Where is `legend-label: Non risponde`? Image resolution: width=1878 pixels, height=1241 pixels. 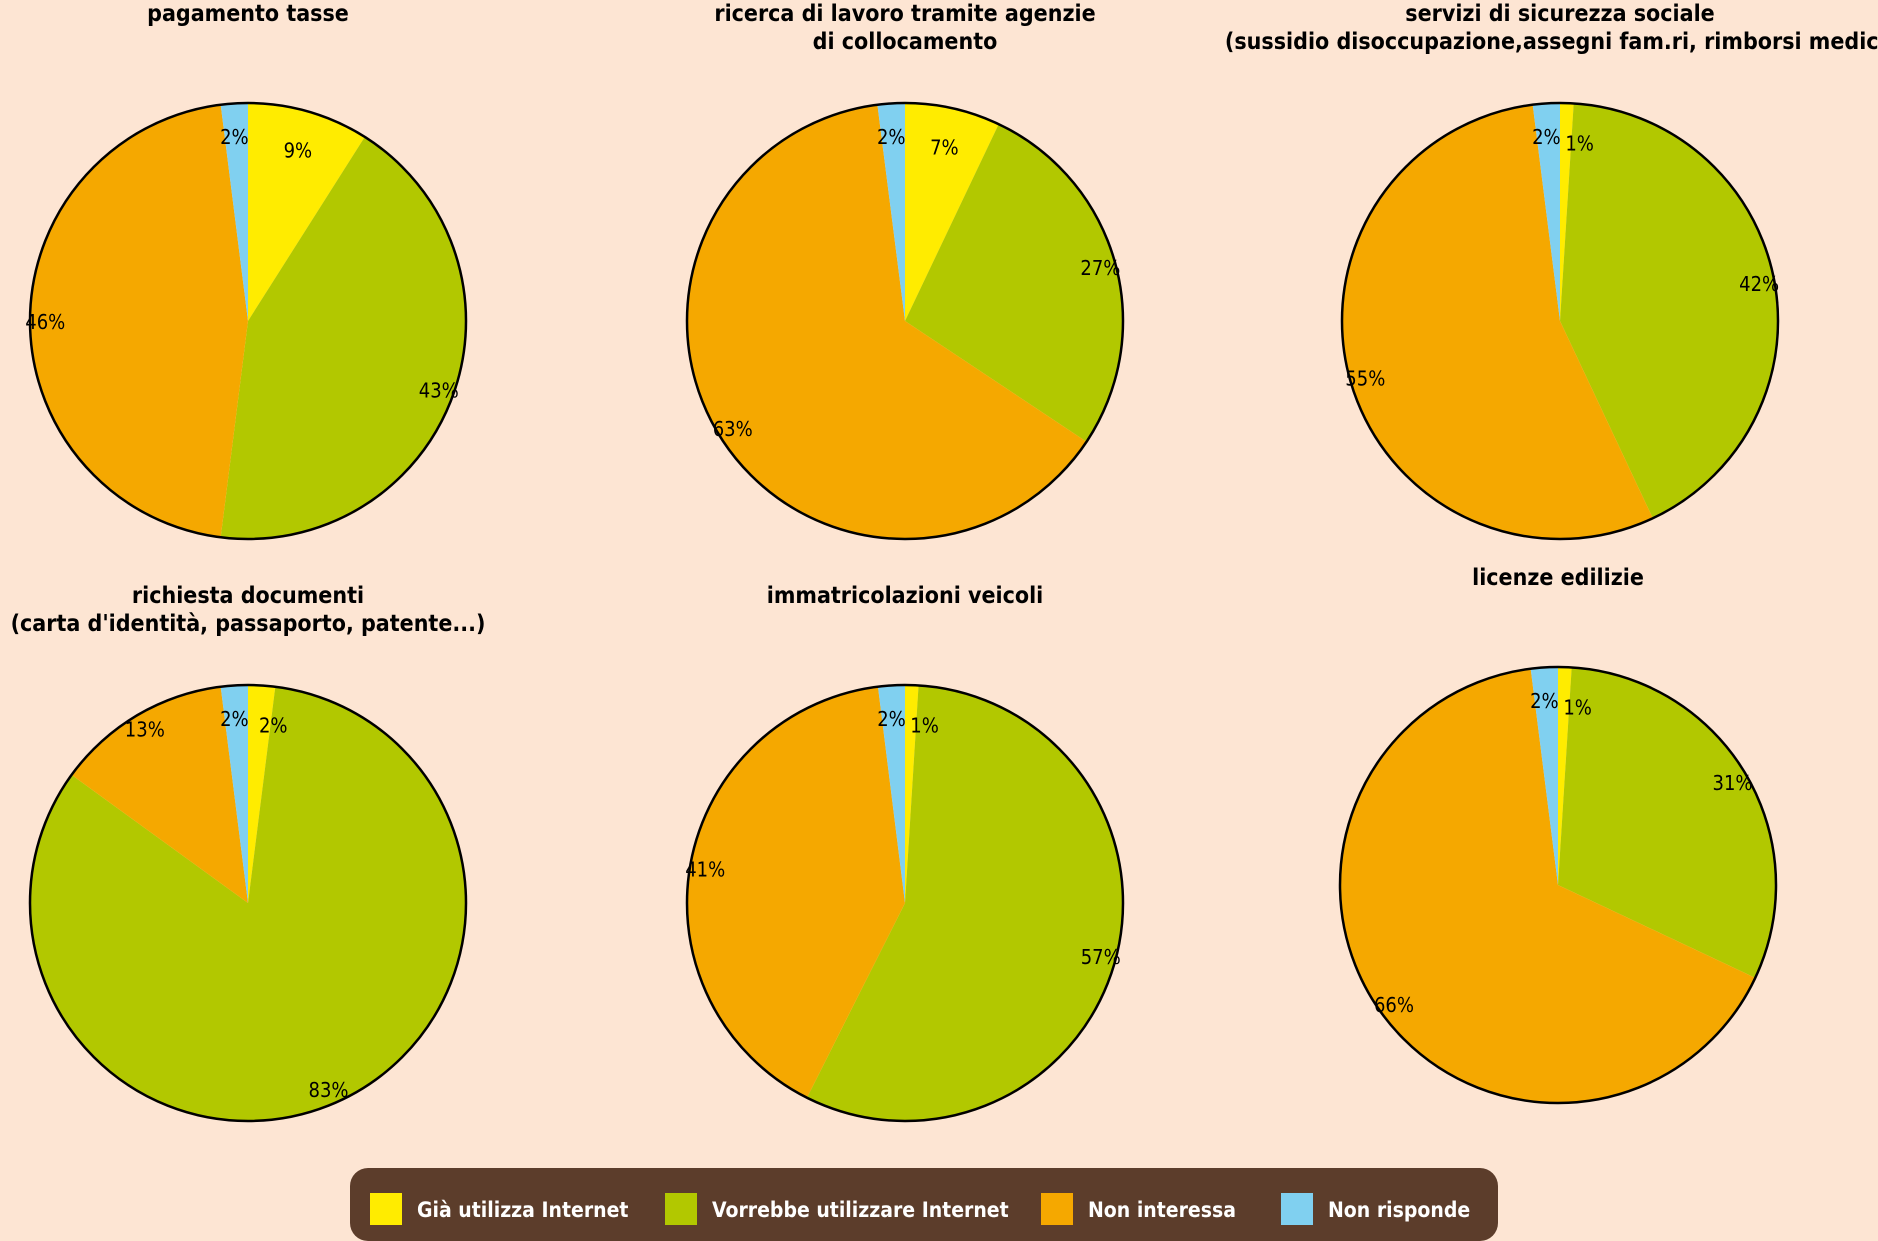 legend-label: Non risponde is located at coordinates (1399, 1210).